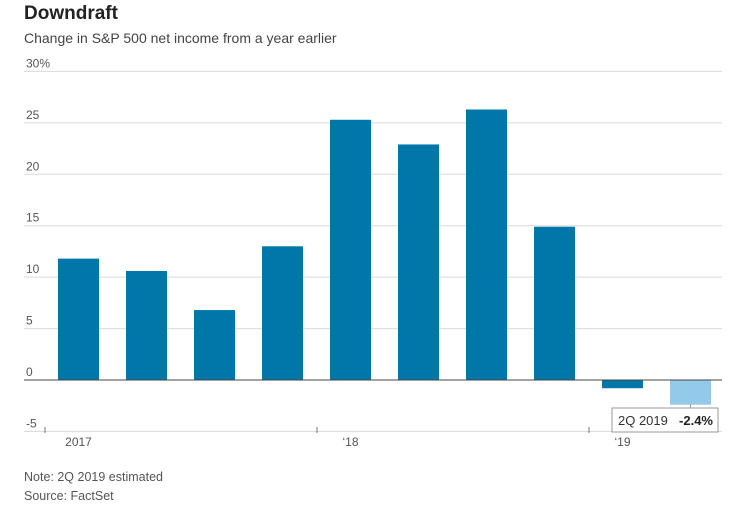  Describe the element at coordinates (33, 218) in the screenshot. I see `y-tick-label: 15` at that location.